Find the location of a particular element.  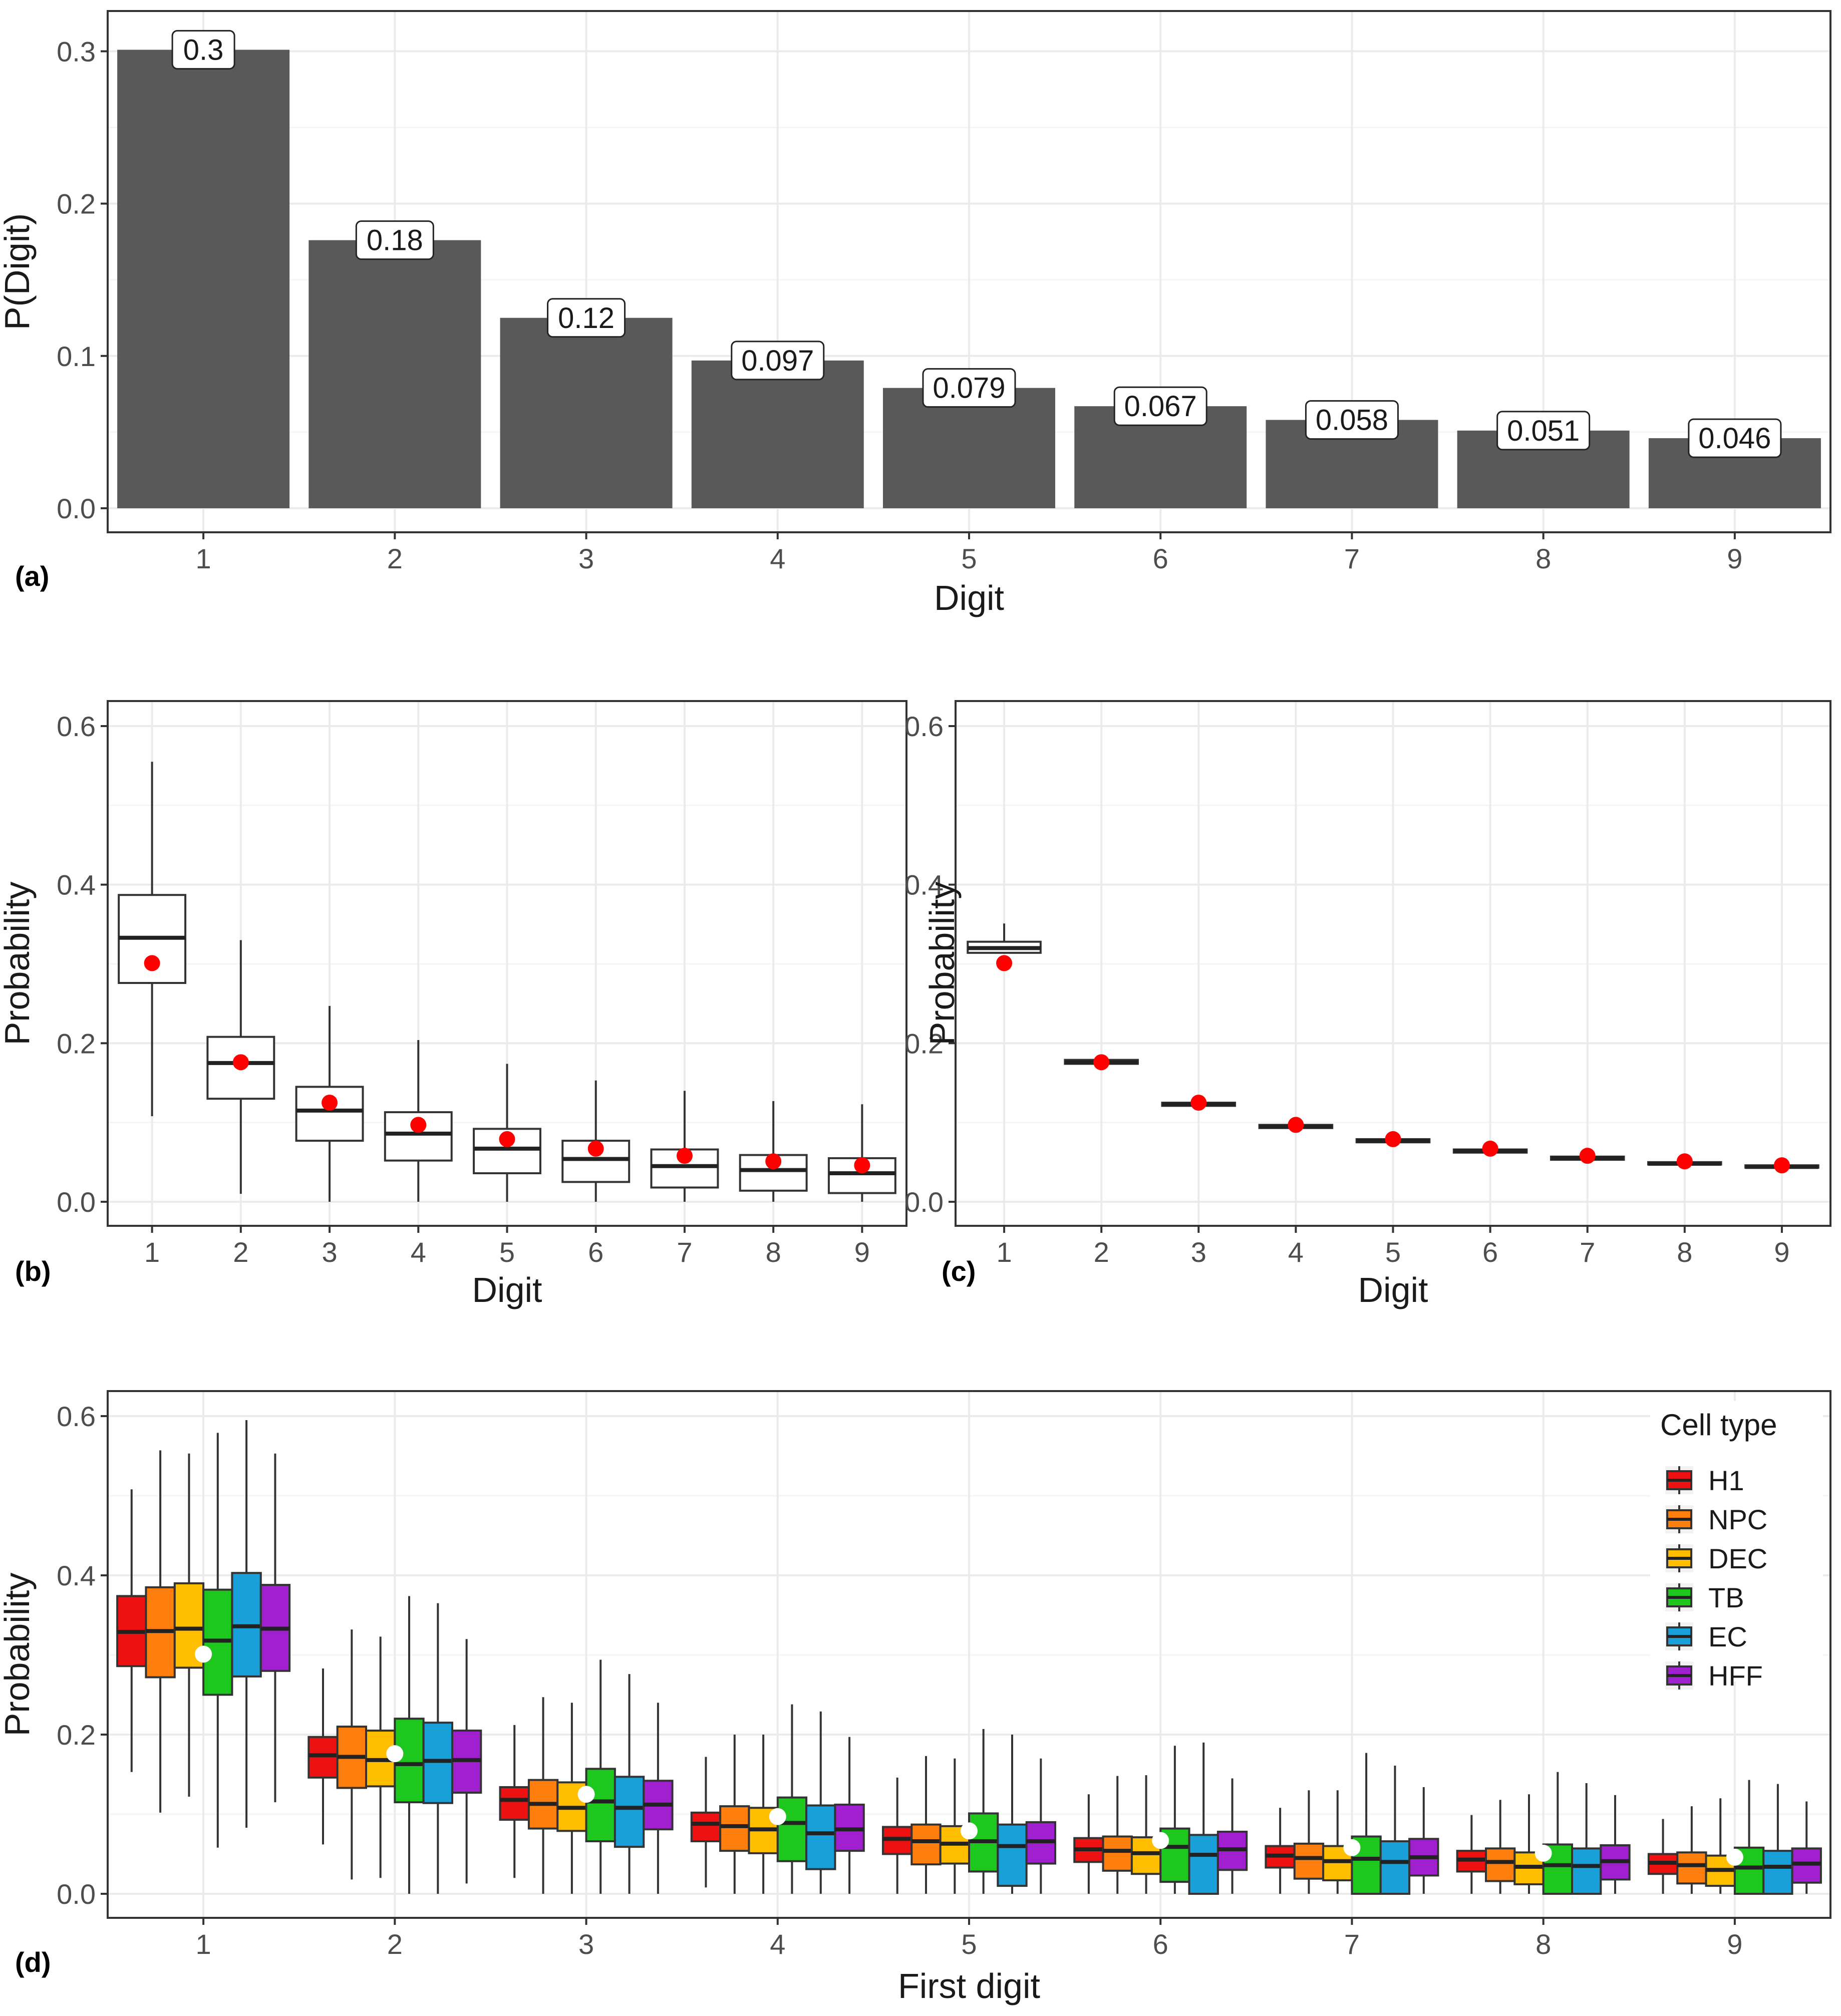

legend-label: TB is located at coordinates (1726, 1598).